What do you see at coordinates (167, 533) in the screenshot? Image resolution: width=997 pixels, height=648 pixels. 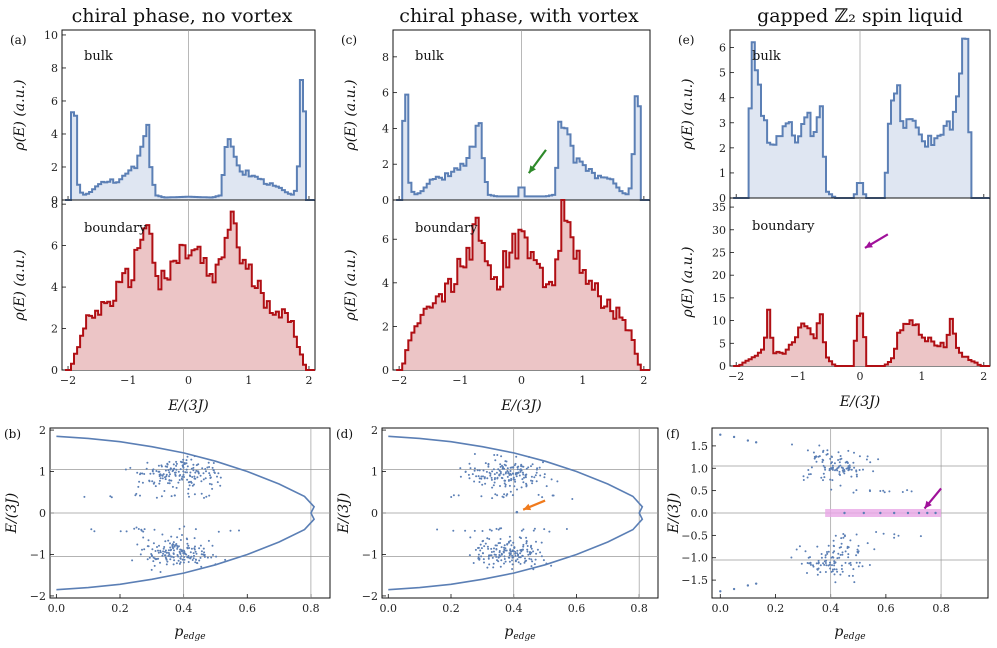 I see `panel-b: −2 −1 0 1 2 0.0 0.2 0.4 0.6 0.8 (b) E/(3J) pedge` at bounding box center [167, 533].